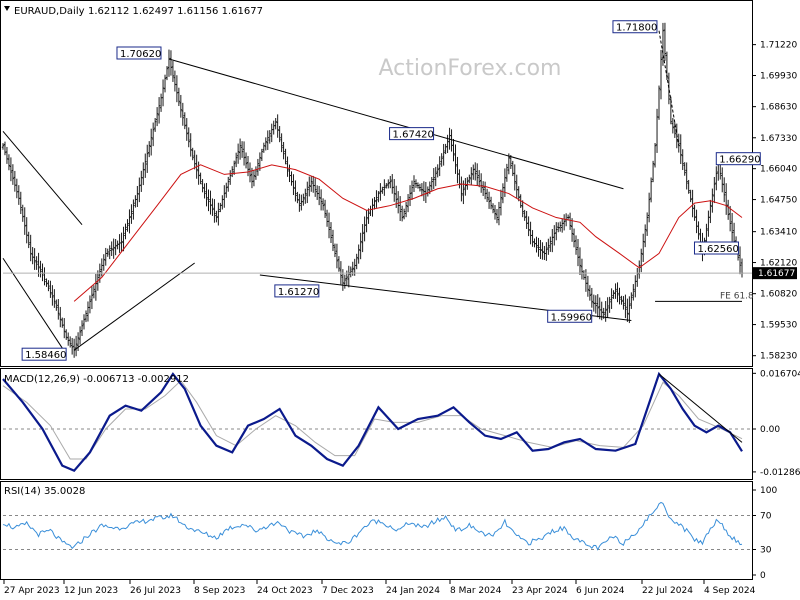  What do you see at coordinates (91, 591) in the screenshot?
I see `date-axis-label: 12 Jun 2023` at bounding box center [91, 591].